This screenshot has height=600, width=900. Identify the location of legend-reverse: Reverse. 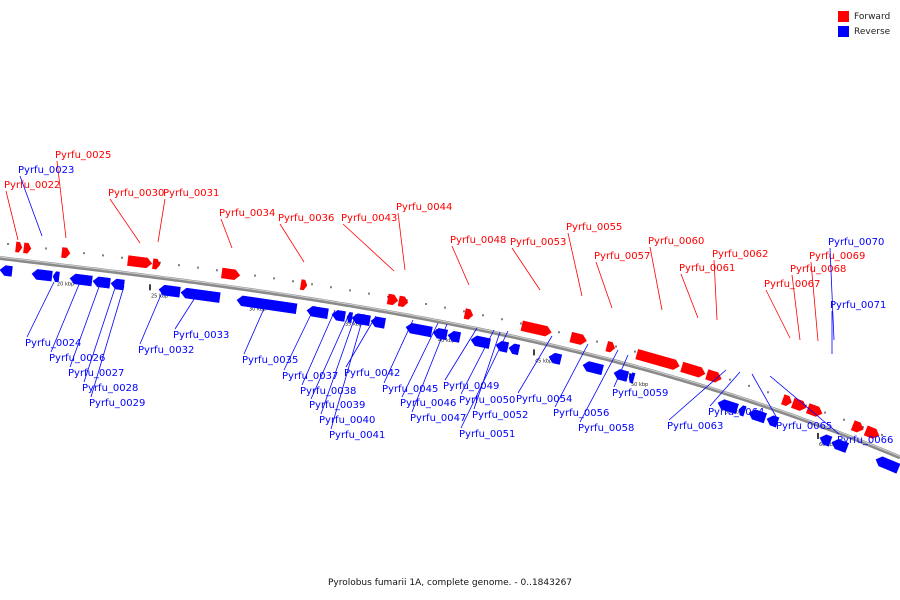
(868, 31).